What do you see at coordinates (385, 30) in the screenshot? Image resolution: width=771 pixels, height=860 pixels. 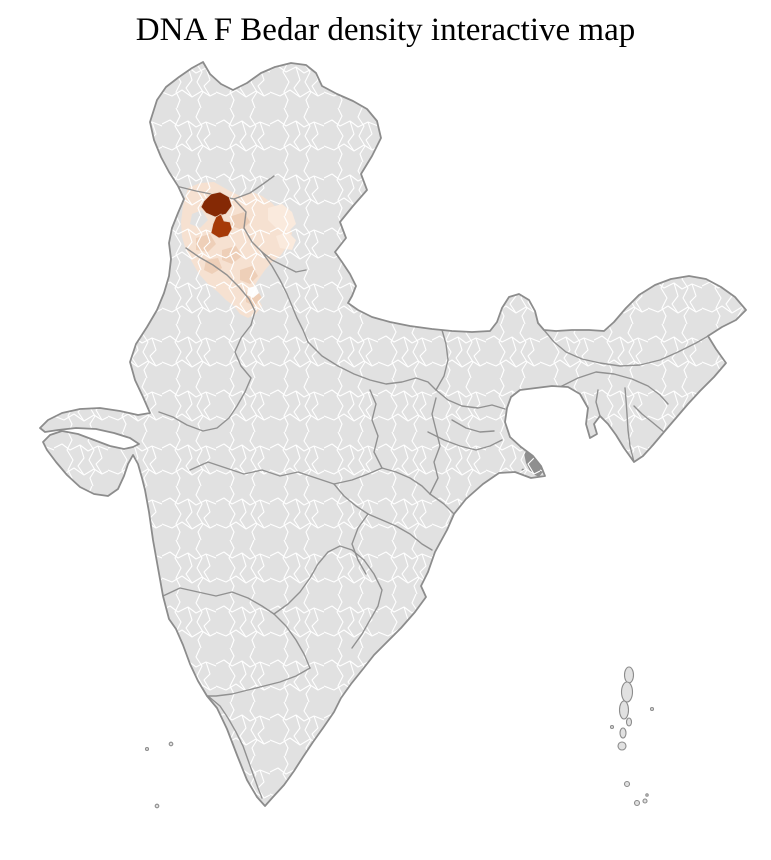 I see `page-title: DNA F Bedar density interactive map` at bounding box center [385, 30].